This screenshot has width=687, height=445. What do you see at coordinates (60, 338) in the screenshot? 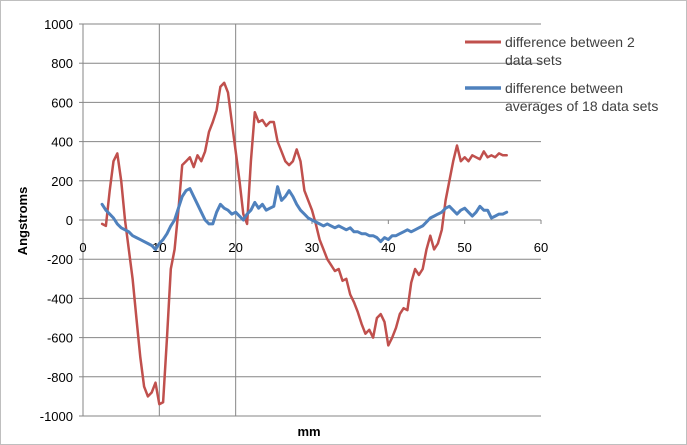
I see `y-tick-label: -600` at bounding box center [60, 338].